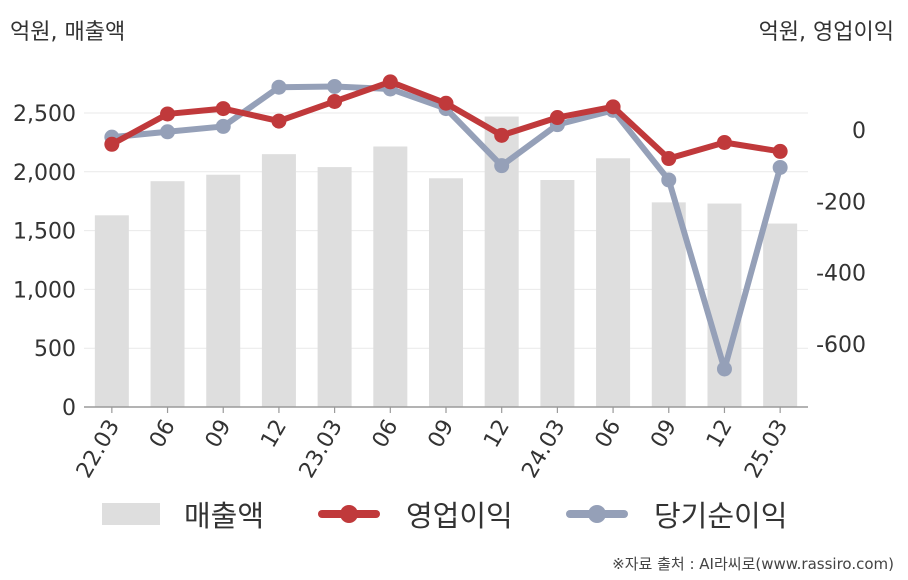 This screenshot has width=908, height=580. Describe the element at coordinates (68, 32) in the screenshot. I see `left-axis-unit: 억원, 매출액` at that location.